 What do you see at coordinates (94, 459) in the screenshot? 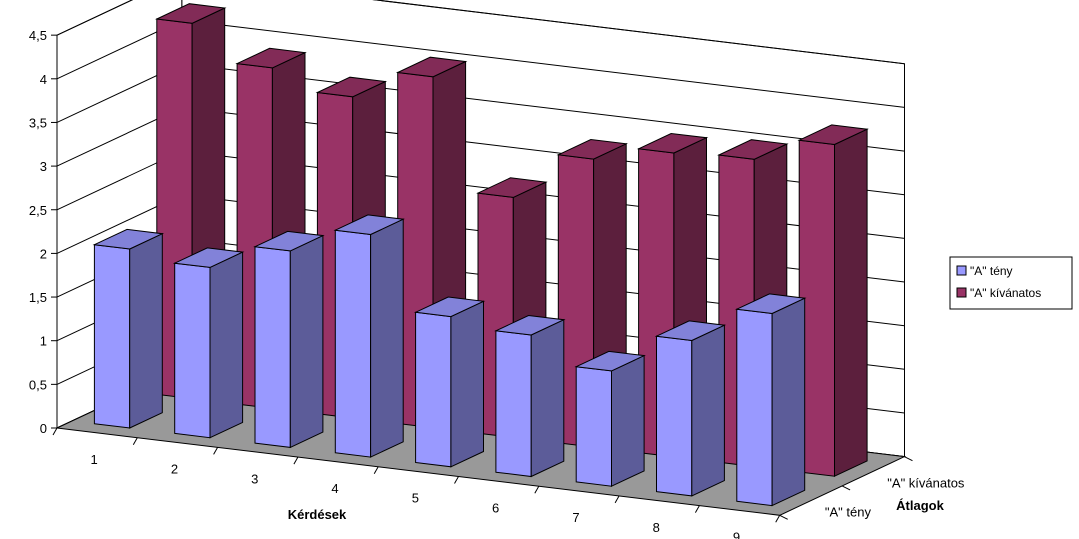
I see `x-tick-label: 1` at bounding box center [94, 459].